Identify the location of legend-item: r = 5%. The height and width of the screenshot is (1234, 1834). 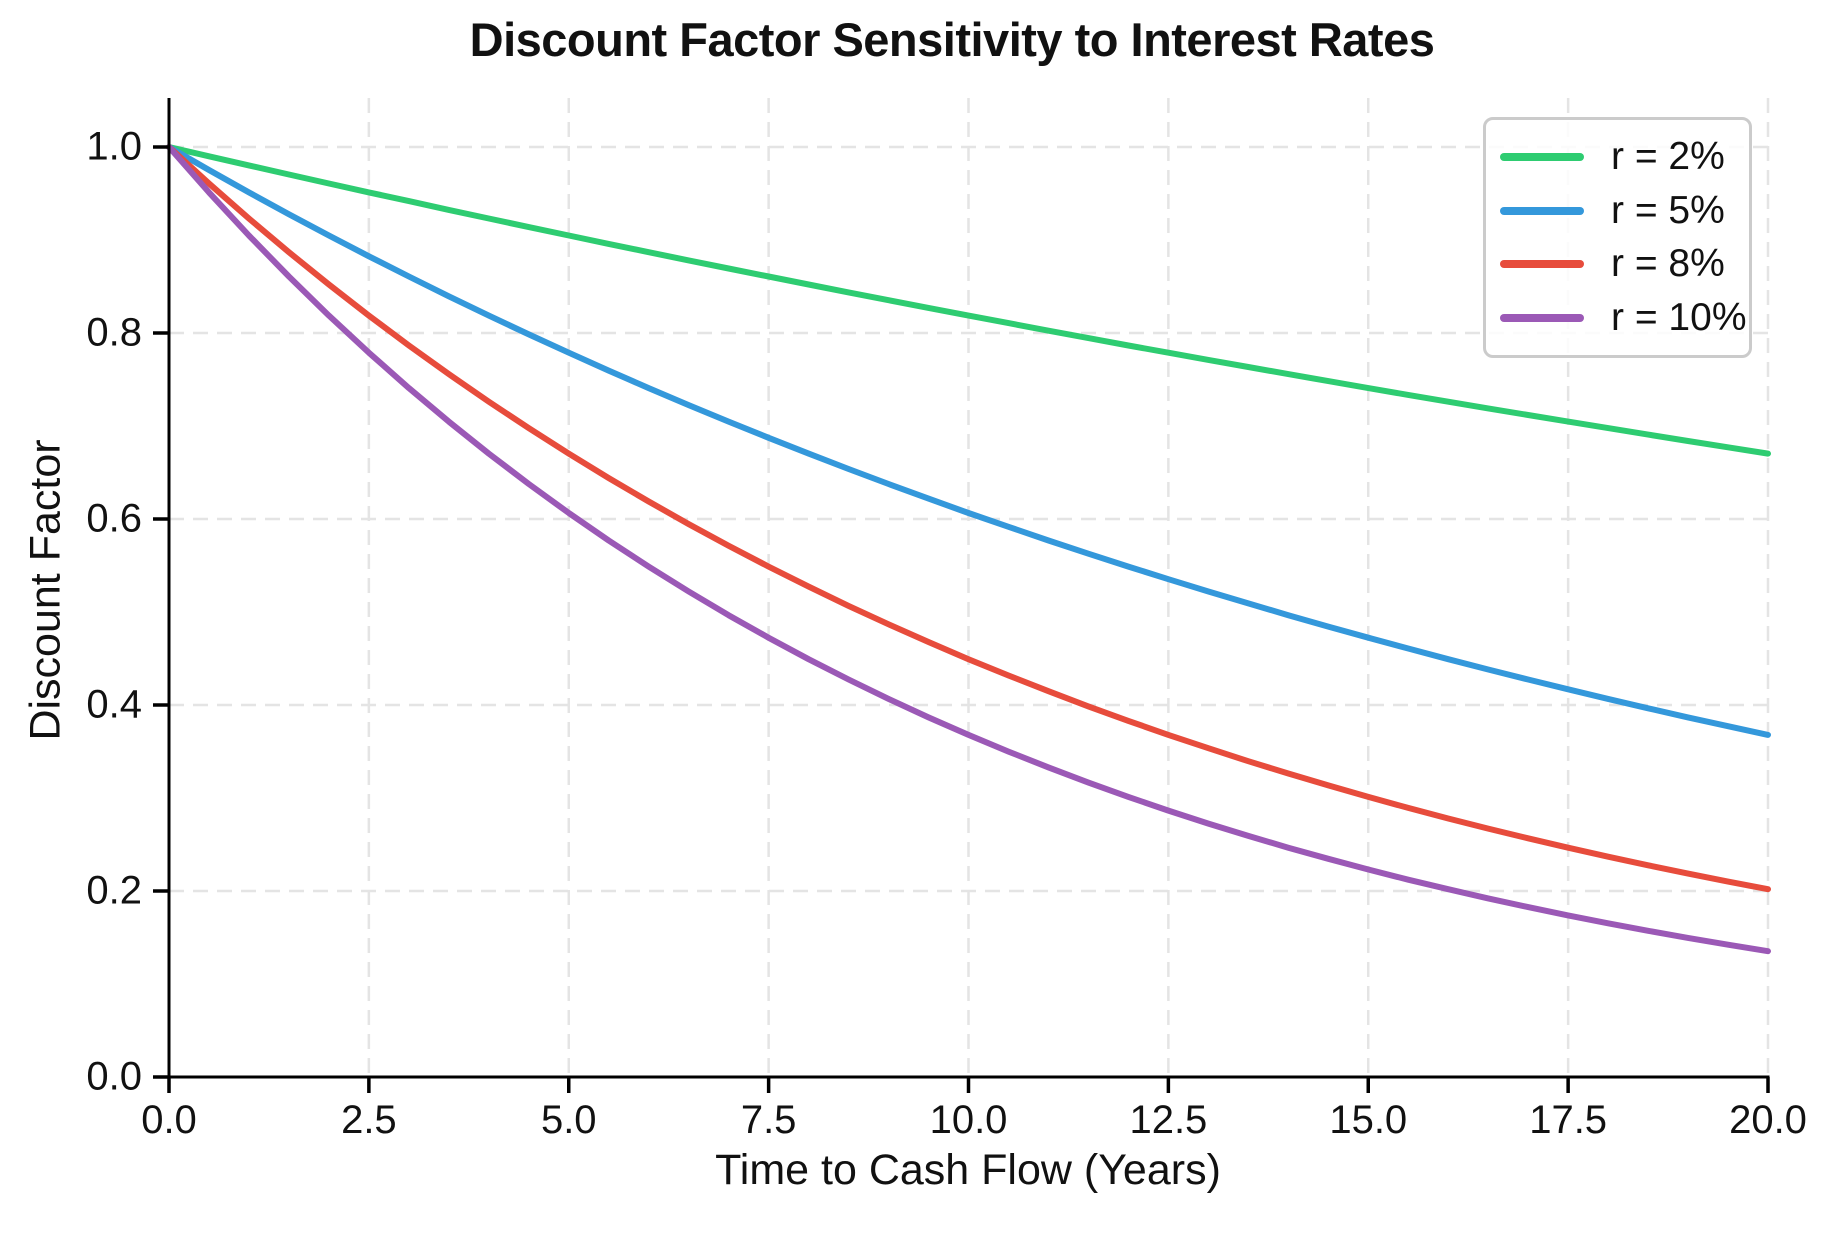
(1617, 211).